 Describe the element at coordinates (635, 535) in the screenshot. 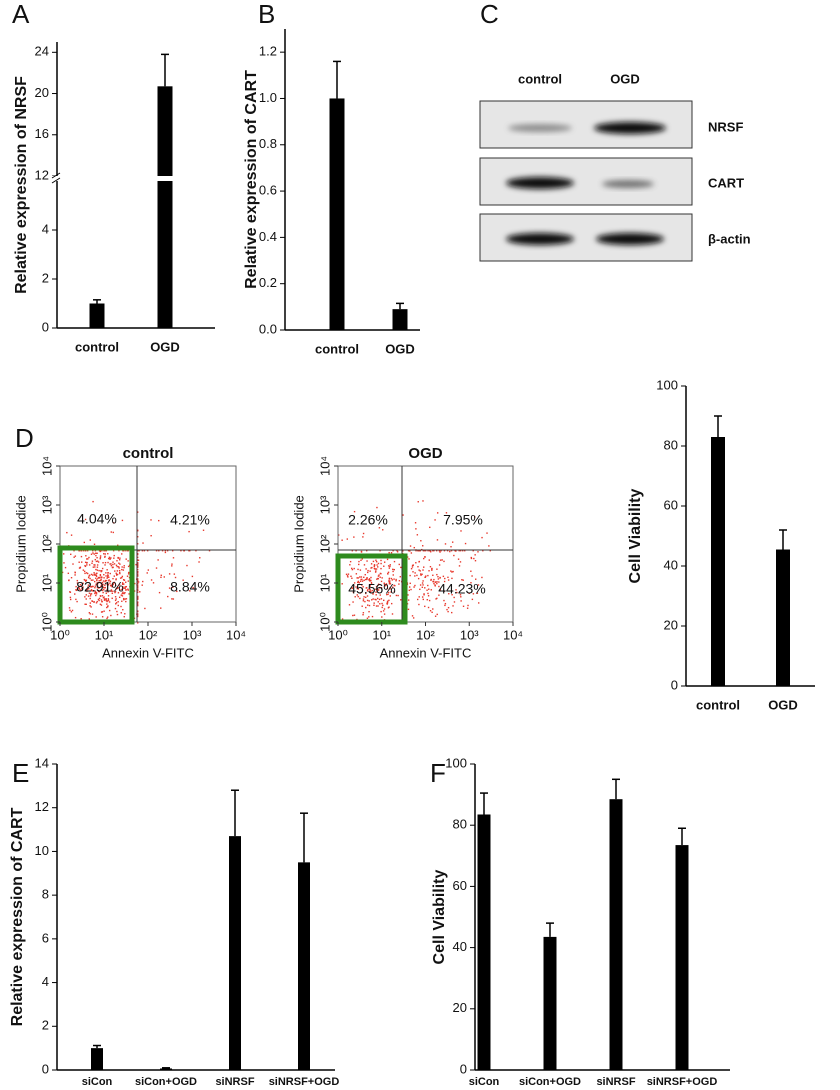

I see `y-axis-title: Cell Viability` at that location.